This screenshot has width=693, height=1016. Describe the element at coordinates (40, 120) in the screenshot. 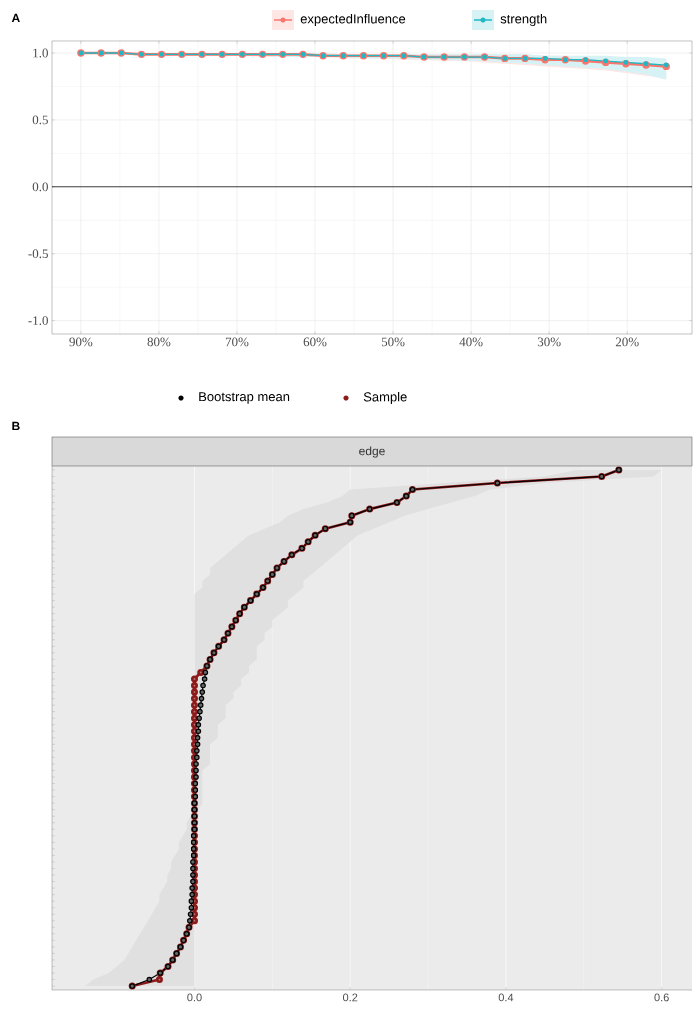

I see `y-tick-label: 0.5` at that location.